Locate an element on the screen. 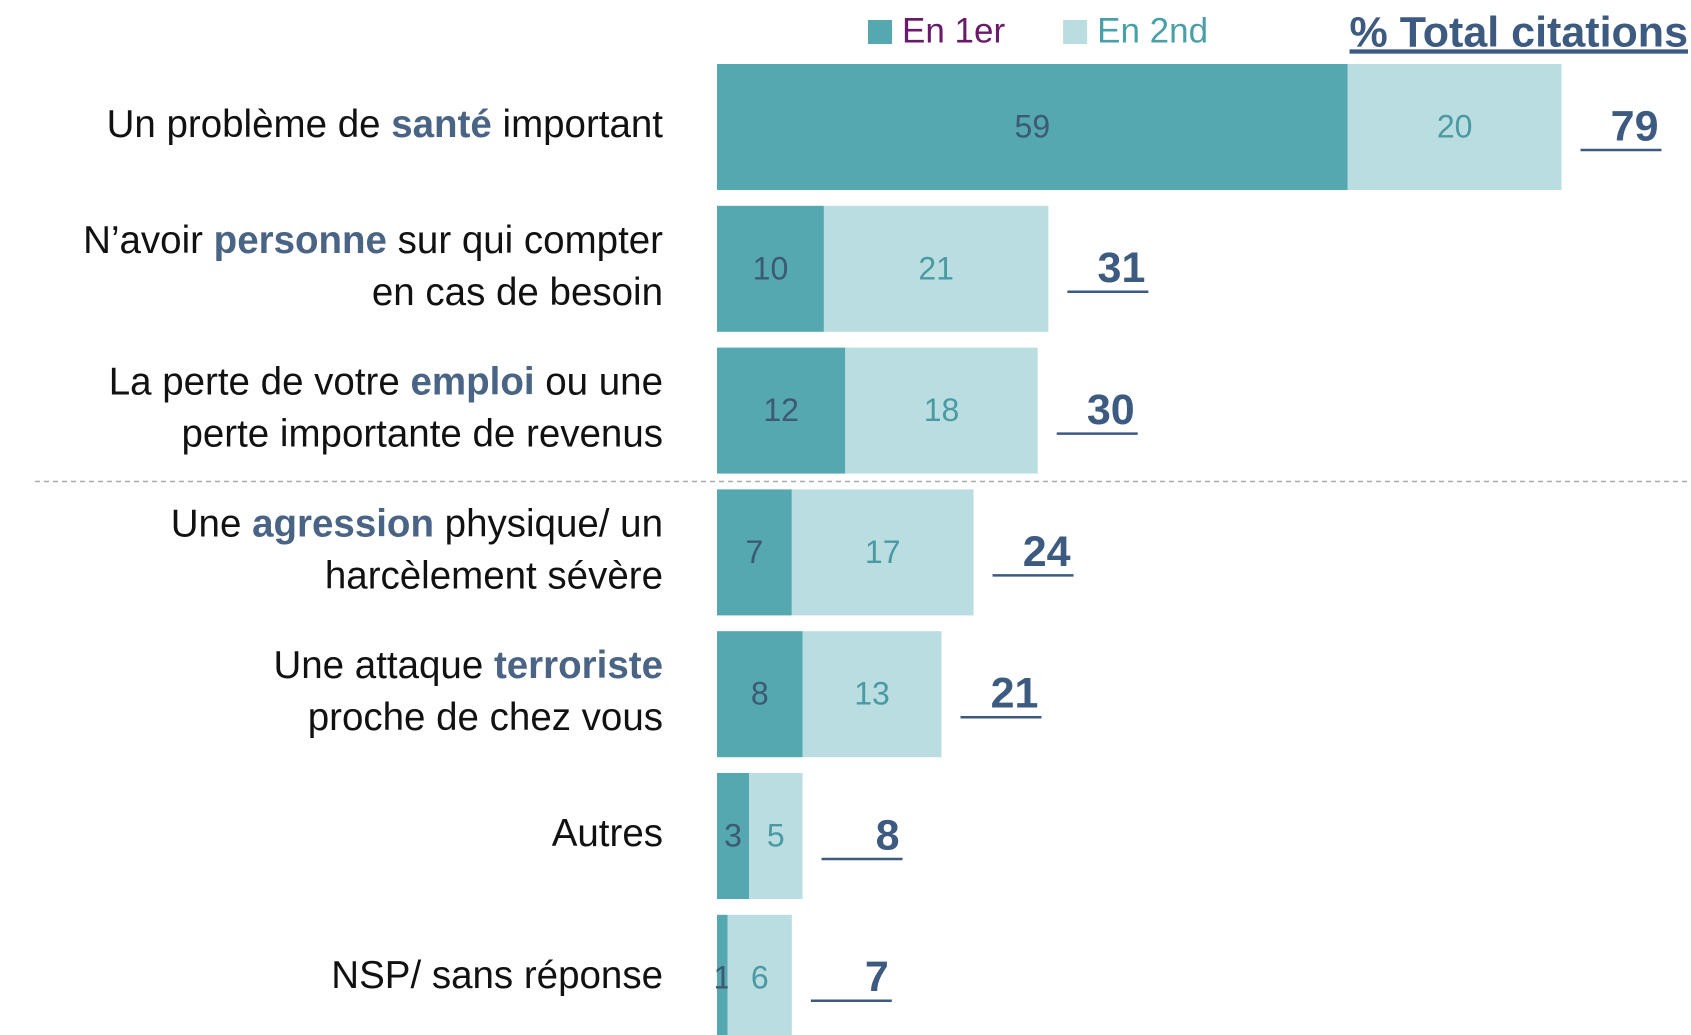  category-run: Autres is located at coordinates (607, 833).